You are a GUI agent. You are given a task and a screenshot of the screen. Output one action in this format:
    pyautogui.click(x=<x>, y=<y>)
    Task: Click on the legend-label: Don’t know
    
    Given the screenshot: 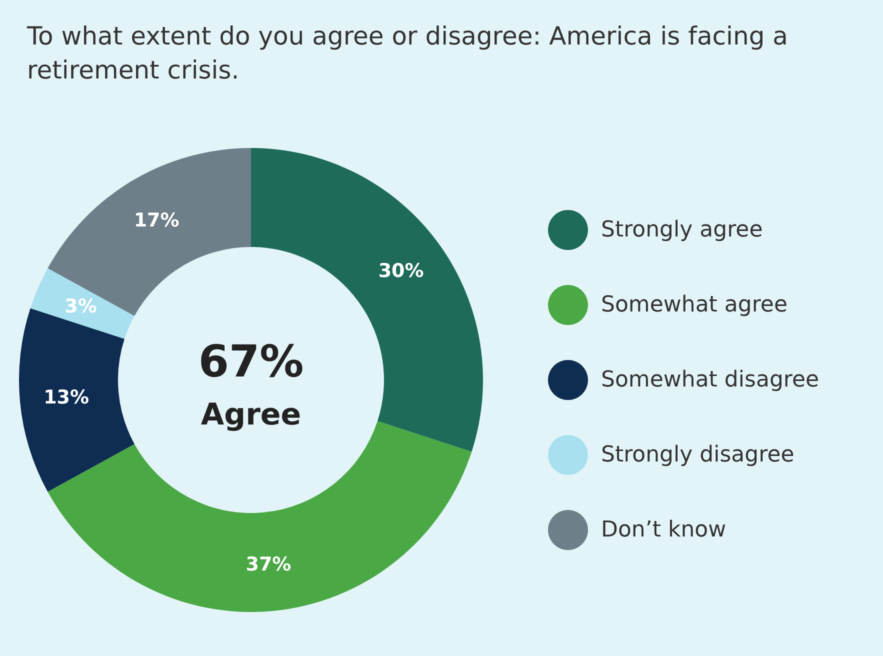 What is the action you would take?
    pyautogui.click(x=663, y=530)
    